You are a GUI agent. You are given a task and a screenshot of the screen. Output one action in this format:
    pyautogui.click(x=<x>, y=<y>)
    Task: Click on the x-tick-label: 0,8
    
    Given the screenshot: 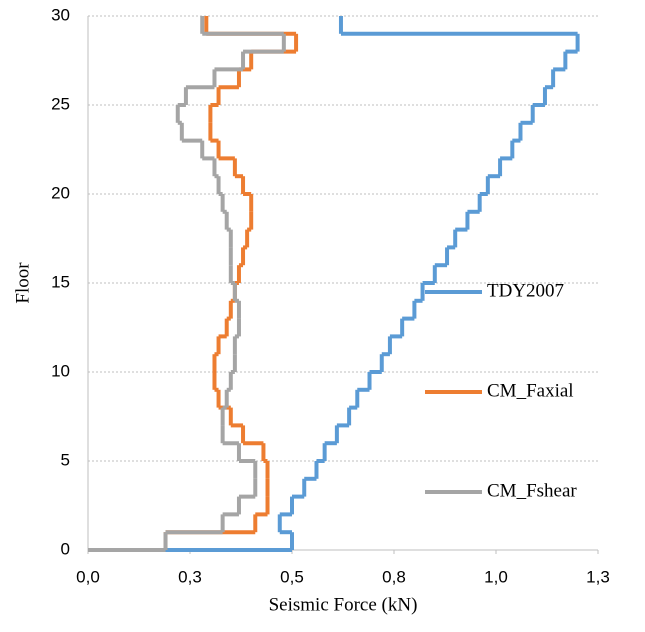 What is the action you would take?
    pyautogui.click(x=394, y=576)
    